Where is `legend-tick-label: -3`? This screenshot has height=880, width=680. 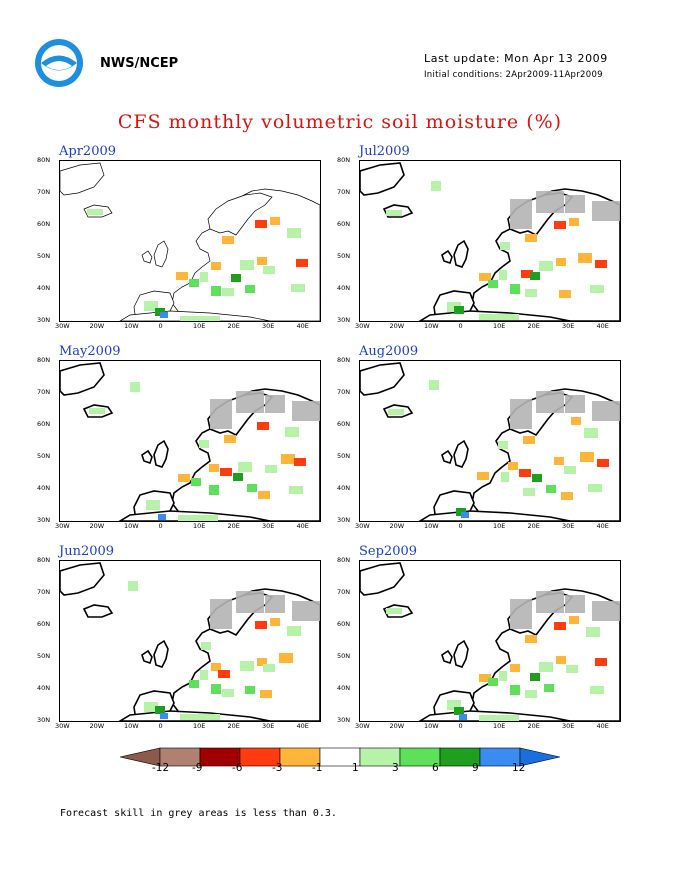 legend-tick-label: -3 is located at coordinates (277, 768).